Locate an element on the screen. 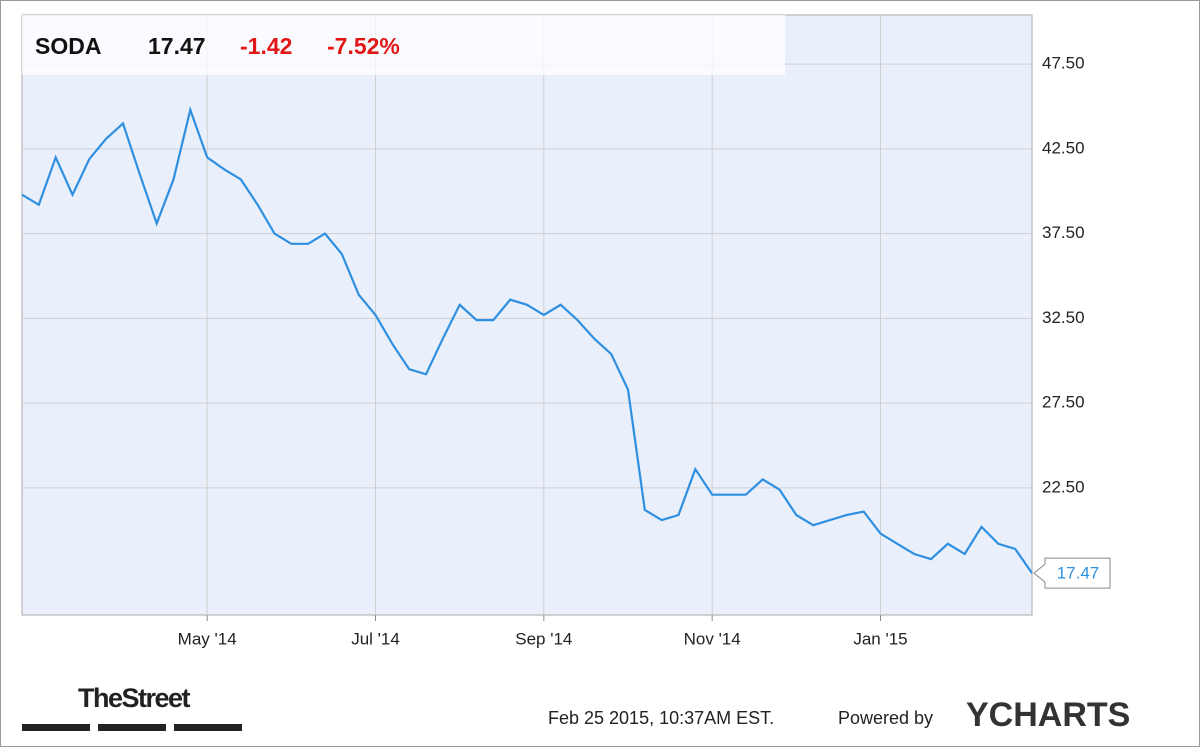  header-box is located at coordinates (403, 45).